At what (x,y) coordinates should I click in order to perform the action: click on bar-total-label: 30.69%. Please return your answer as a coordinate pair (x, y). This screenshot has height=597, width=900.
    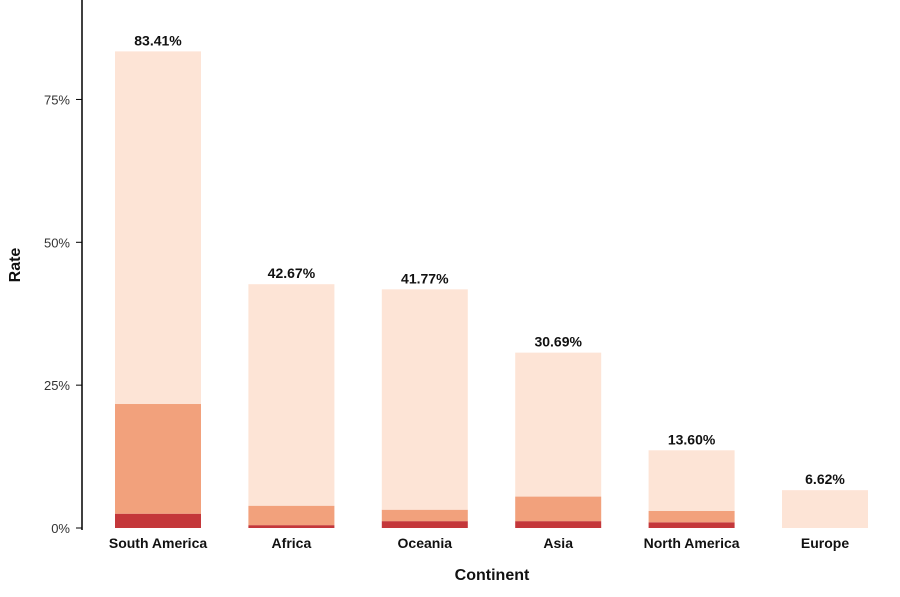
    Looking at the image, I should click on (558, 342).